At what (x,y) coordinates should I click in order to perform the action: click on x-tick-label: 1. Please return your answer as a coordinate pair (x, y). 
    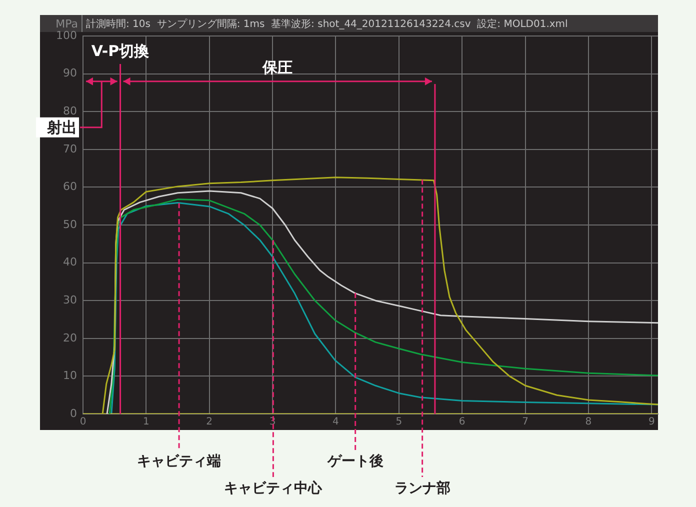
    Looking at the image, I should click on (146, 422).